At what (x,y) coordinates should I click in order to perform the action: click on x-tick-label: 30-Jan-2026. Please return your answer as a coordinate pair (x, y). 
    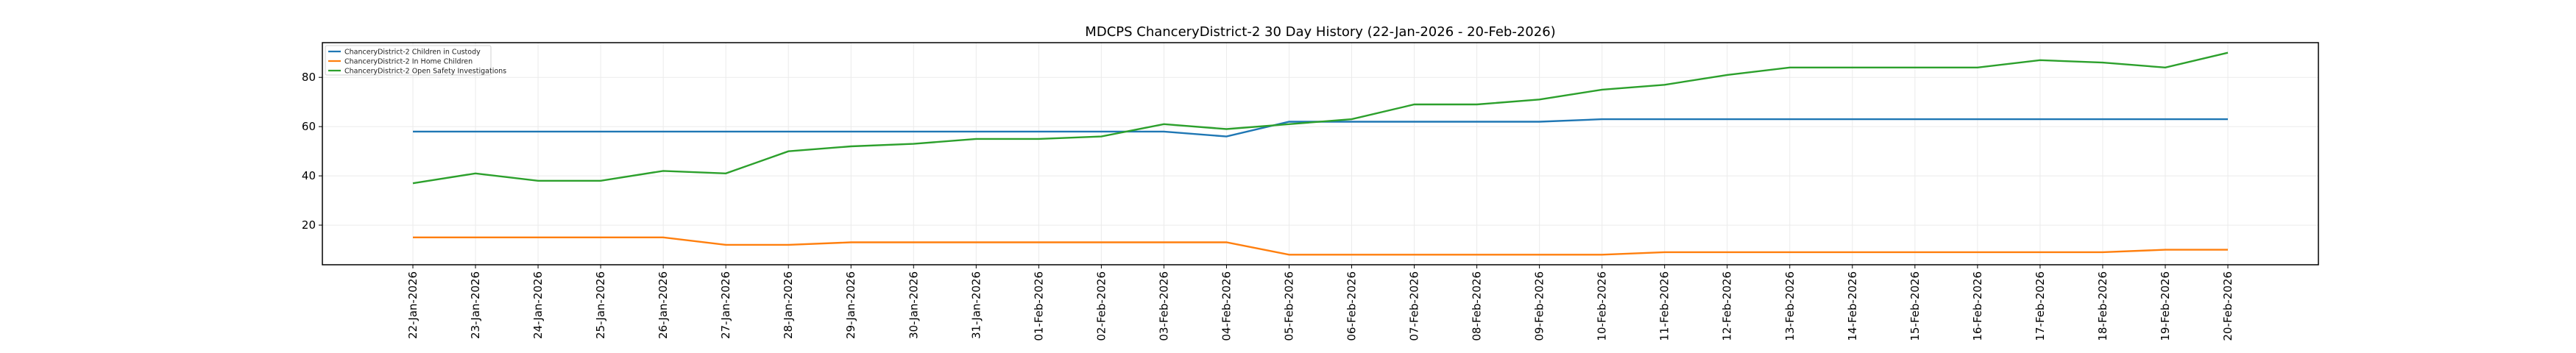
    Looking at the image, I should click on (913, 305).